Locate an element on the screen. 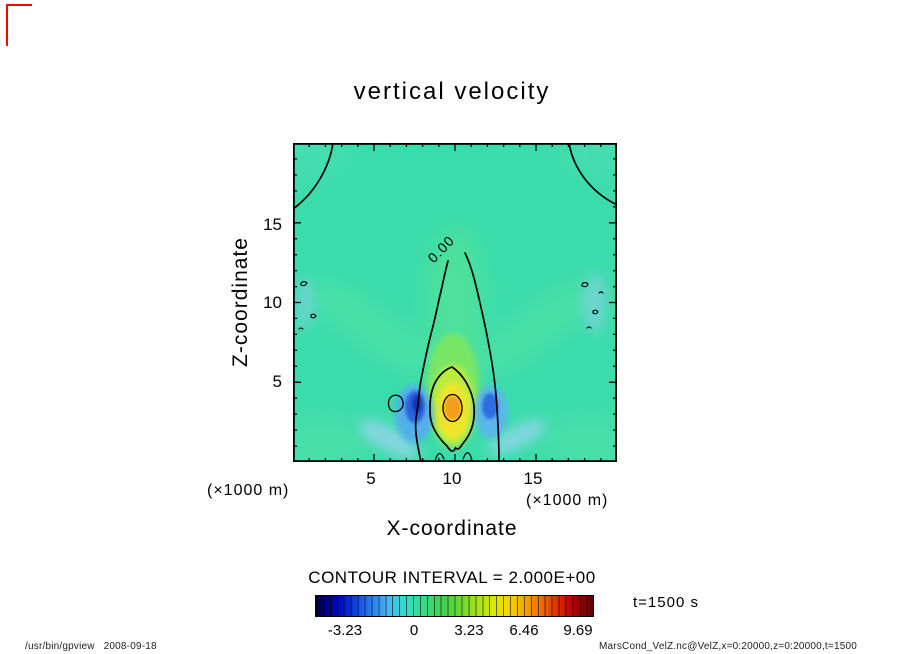 This screenshot has height=654, width=904. colorbar-cells is located at coordinates (454, 606).